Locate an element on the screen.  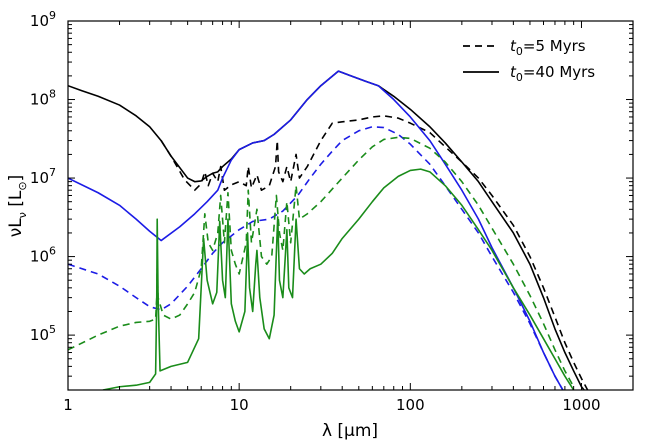
x-tick-label: 10 is located at coordinates (239, 405).